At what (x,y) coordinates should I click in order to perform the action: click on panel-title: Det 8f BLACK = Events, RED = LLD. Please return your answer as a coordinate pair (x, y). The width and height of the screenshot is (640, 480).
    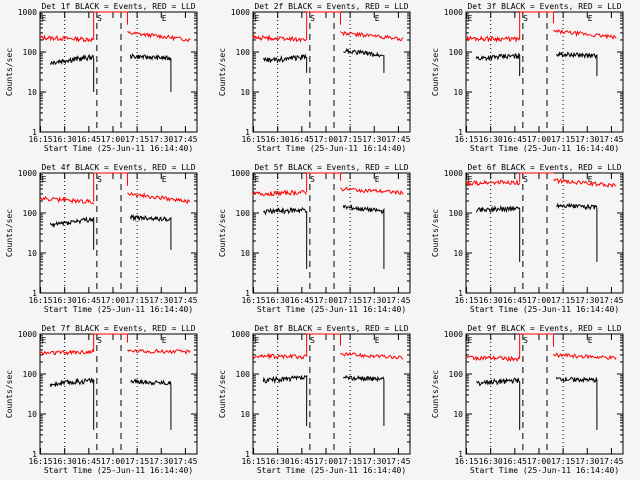
    Looking at the image, I should click on (331, 328).